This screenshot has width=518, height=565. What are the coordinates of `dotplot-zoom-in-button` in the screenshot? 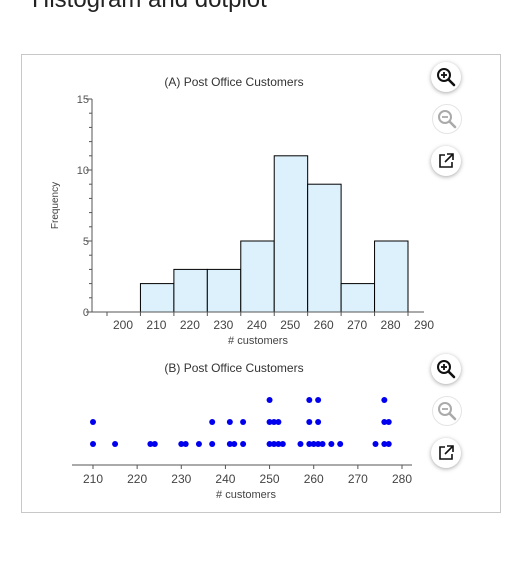 It's located at (446, 369).